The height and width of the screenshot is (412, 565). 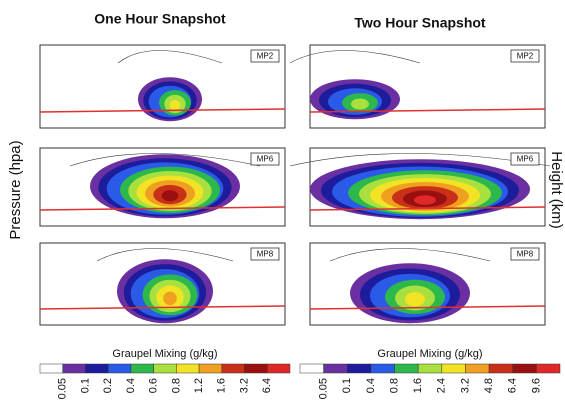 I want to click on colorbar-label: 9.6, so click(x=536, y=385).